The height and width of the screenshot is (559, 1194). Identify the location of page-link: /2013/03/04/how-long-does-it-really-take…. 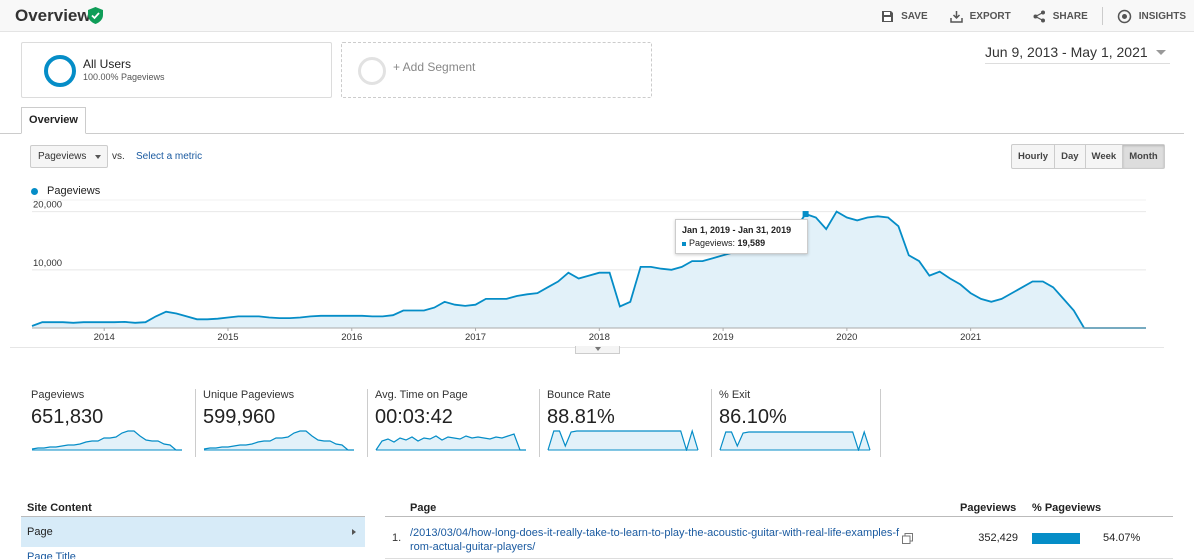
(655, 540).